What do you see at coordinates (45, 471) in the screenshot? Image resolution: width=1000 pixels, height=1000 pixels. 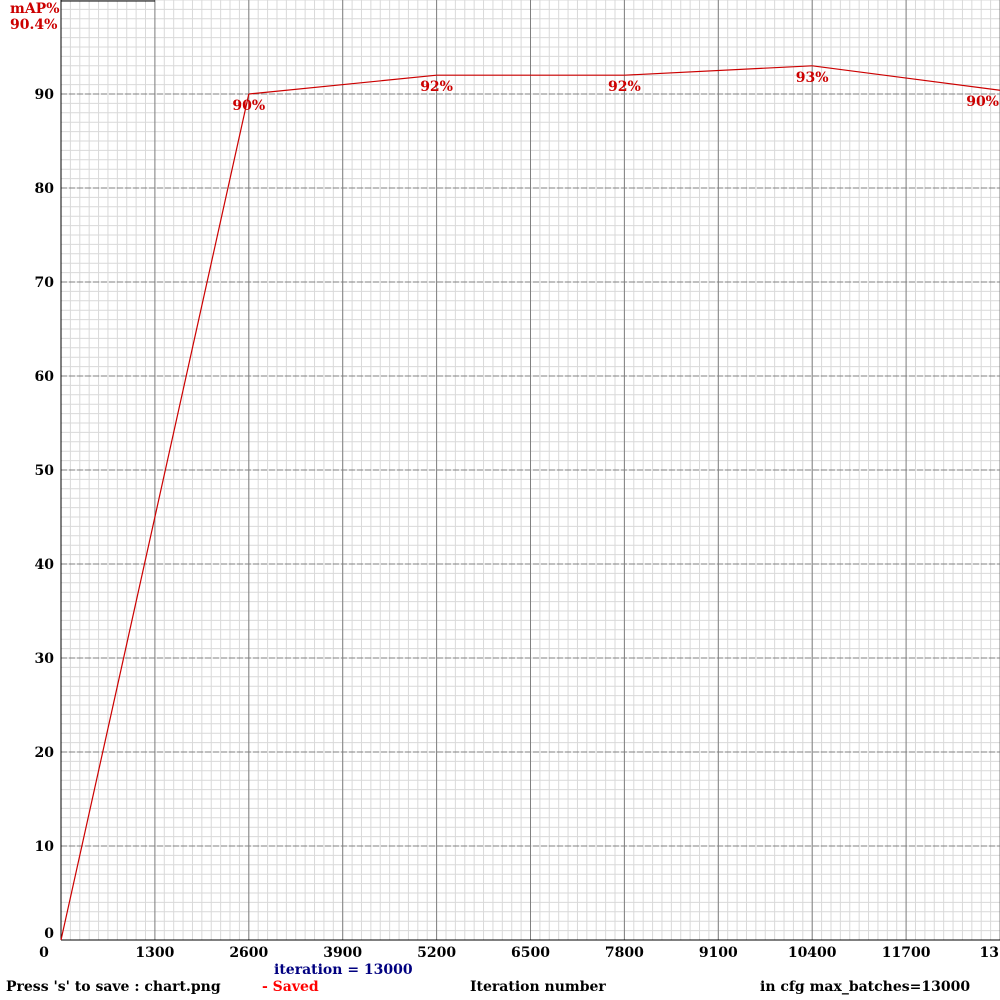 I see `y-tick-label: 50` at bounding box center [45, 471].